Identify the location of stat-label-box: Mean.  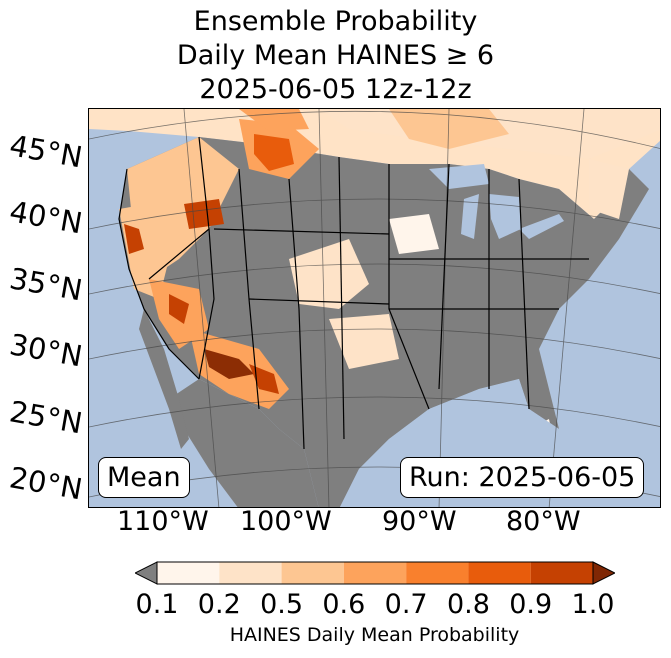
(144, 477).